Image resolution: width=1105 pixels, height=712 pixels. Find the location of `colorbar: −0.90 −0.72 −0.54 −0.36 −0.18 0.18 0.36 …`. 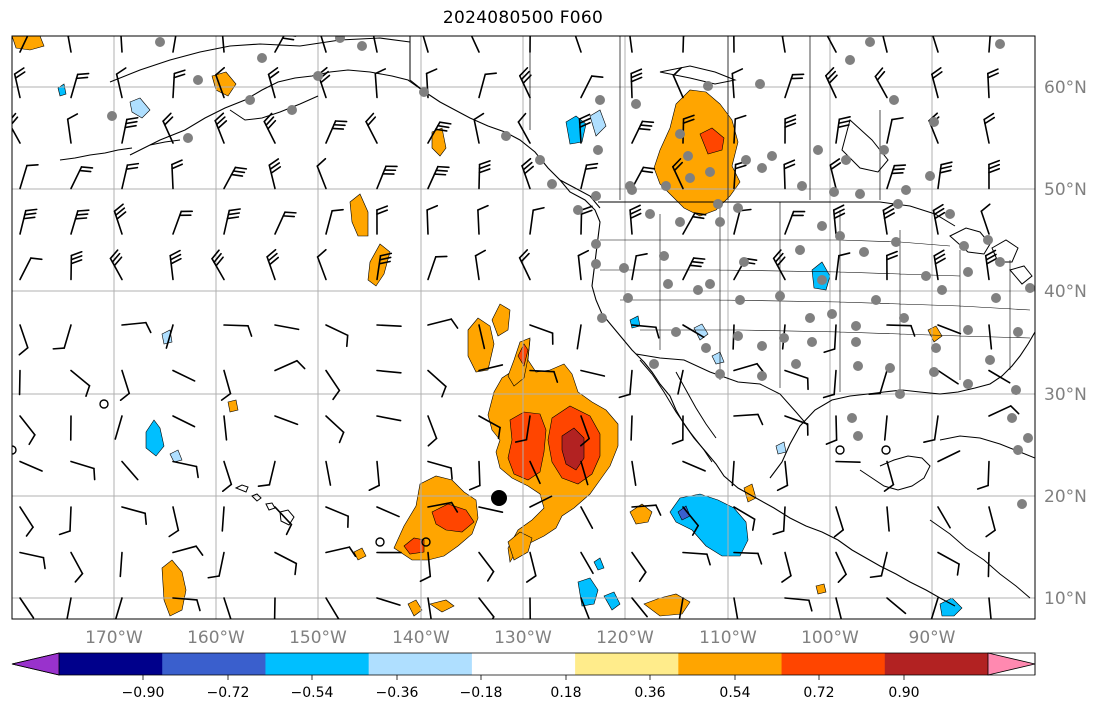

colorbar: −0.90 −0.72 −0.54 −0.36 −0.18 0.18 0.36 … is located at coordinates (523, 676).